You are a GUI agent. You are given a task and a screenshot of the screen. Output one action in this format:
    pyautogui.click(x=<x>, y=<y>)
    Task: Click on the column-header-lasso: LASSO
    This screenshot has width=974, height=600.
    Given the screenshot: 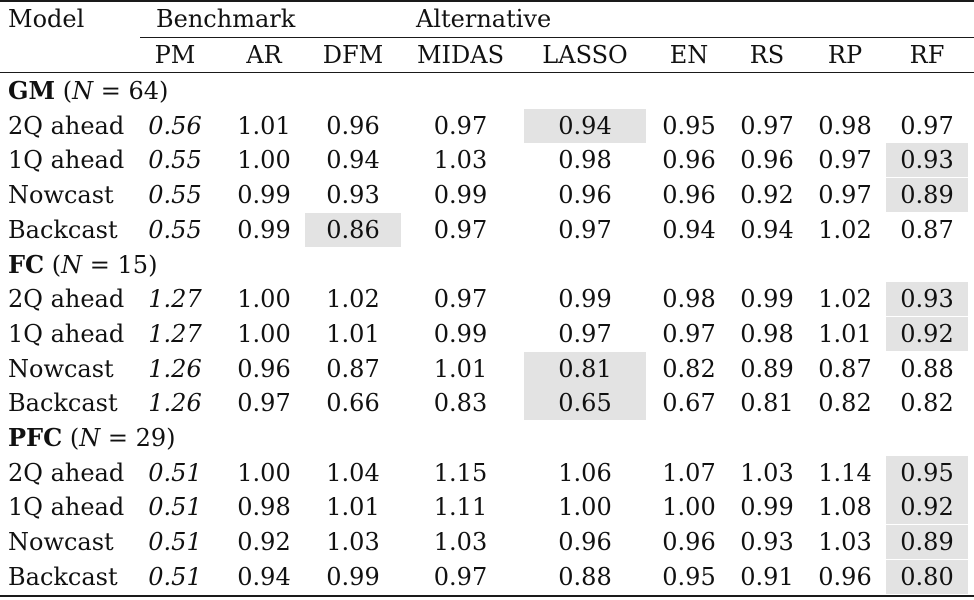 What is the action you would take?
    pyautogui.click(x=585, y=55)
    